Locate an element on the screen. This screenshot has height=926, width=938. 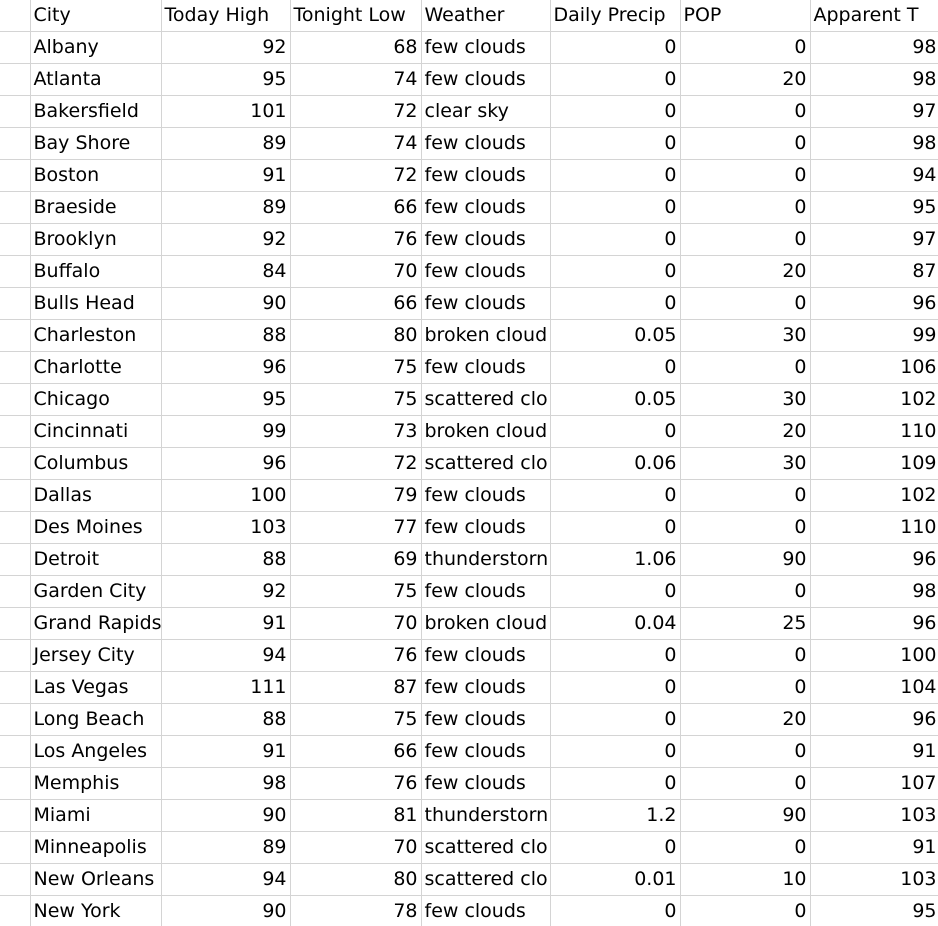
today-high-cell: 92 is located at coordinates (226, 239).